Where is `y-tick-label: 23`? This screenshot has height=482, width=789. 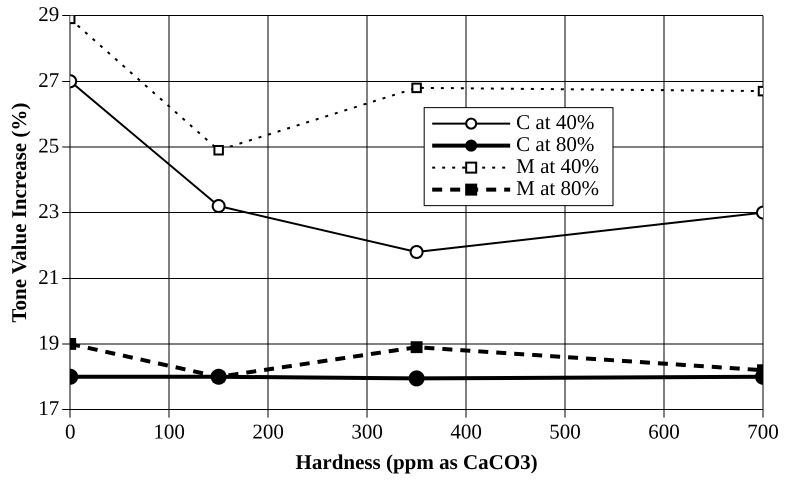
y-tick-label: 23 is located at coordinates (49, 211).